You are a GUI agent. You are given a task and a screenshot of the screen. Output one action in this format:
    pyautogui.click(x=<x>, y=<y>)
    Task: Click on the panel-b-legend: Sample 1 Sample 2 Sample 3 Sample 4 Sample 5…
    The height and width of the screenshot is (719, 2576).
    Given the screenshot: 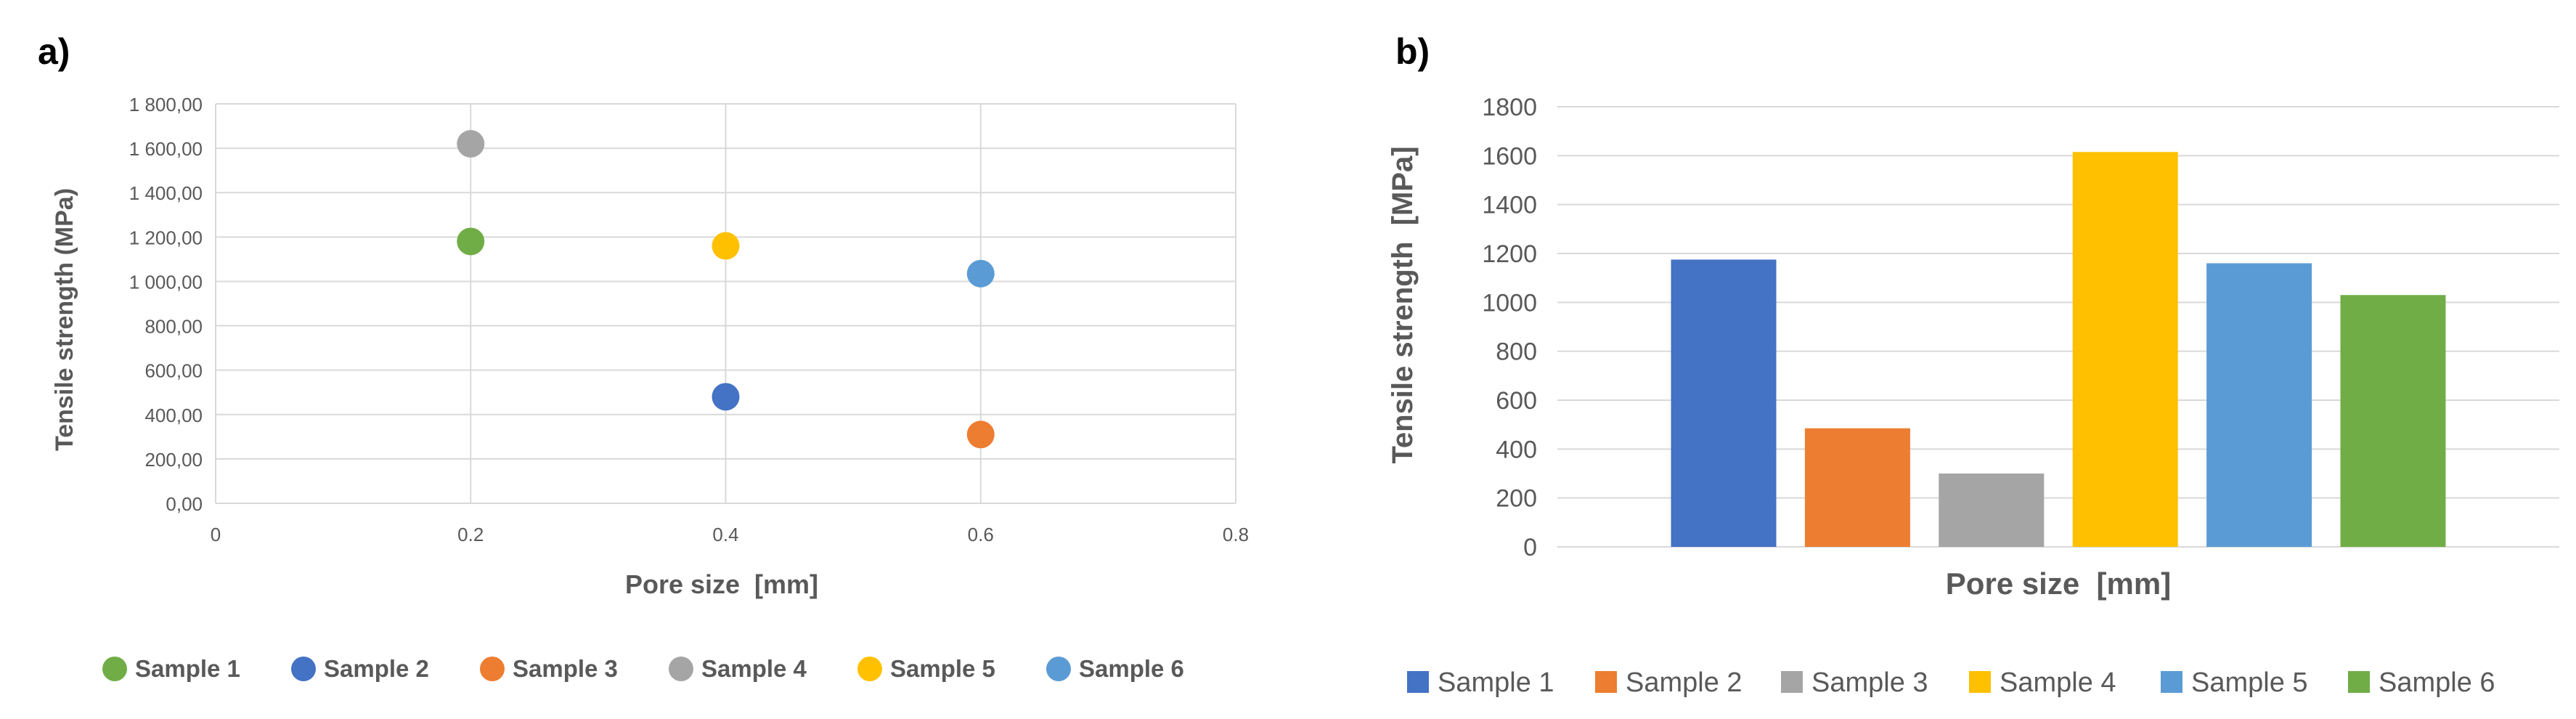 What is the action you would take?
    pyautogui.click(x=1951, y=682)
    